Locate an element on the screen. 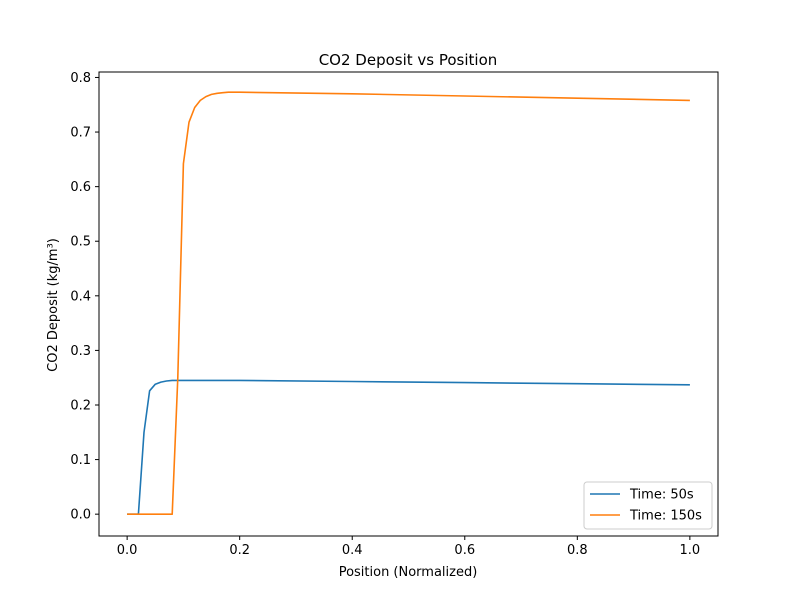 The image size is (798, 601). x-tick-label: 0.2 is located at coordinates (239, 550).